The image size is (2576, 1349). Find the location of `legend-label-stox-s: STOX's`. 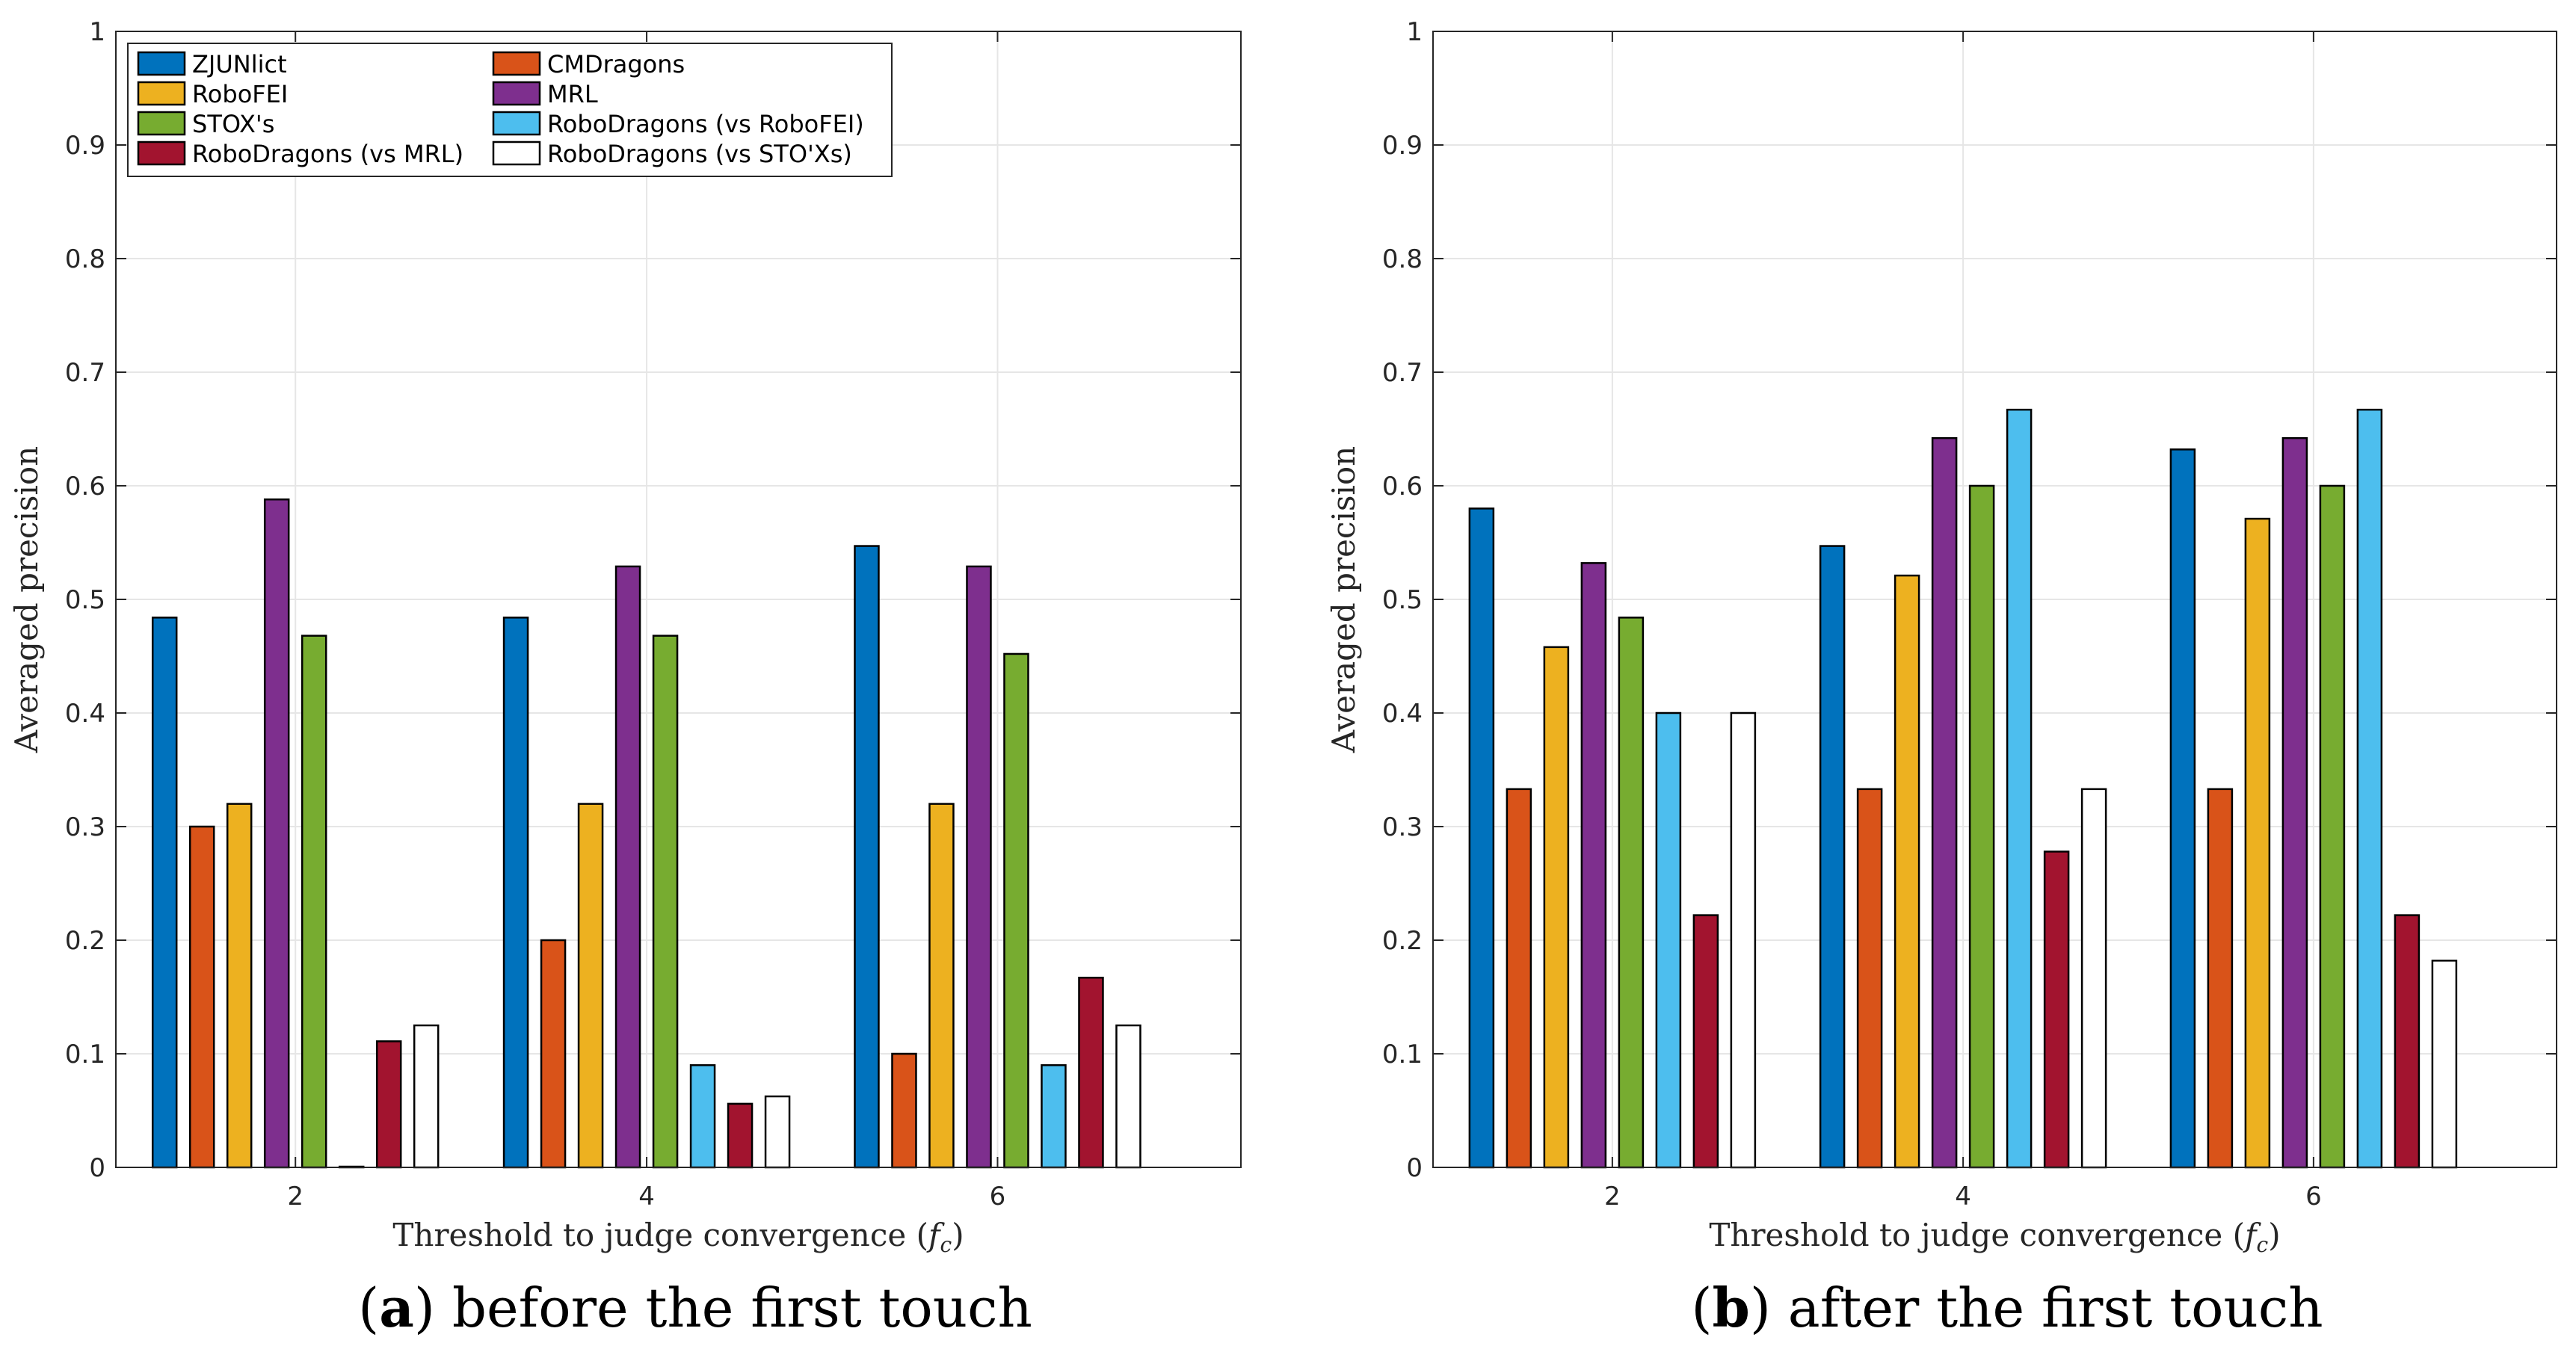

legend-label-stox-s: STOX's is located at coordinates (233, 124).